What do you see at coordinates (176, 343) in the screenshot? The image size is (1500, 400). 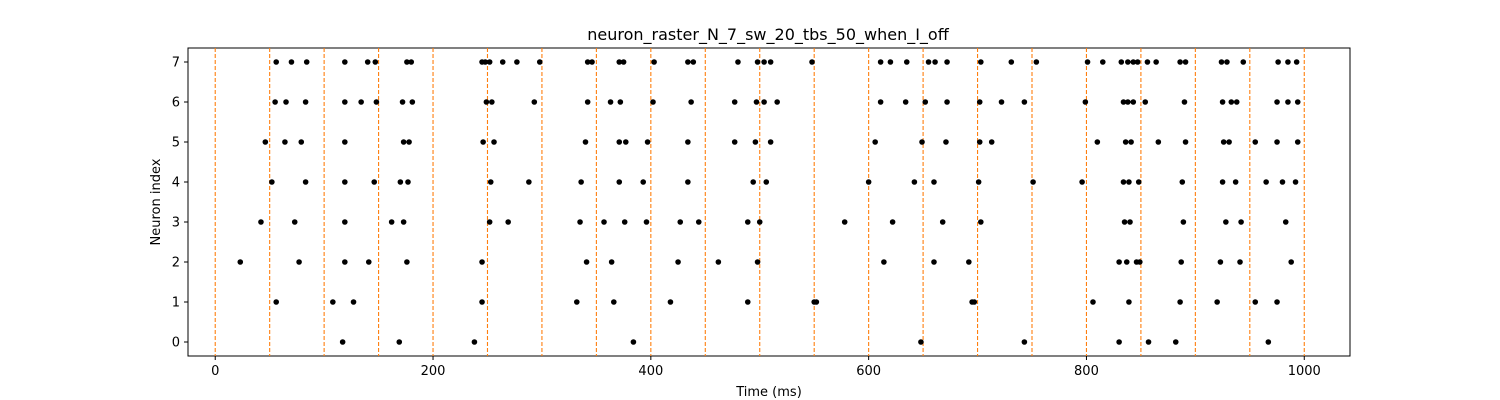 I see `y-tick-label: 0` at bounding box center [176, 343].